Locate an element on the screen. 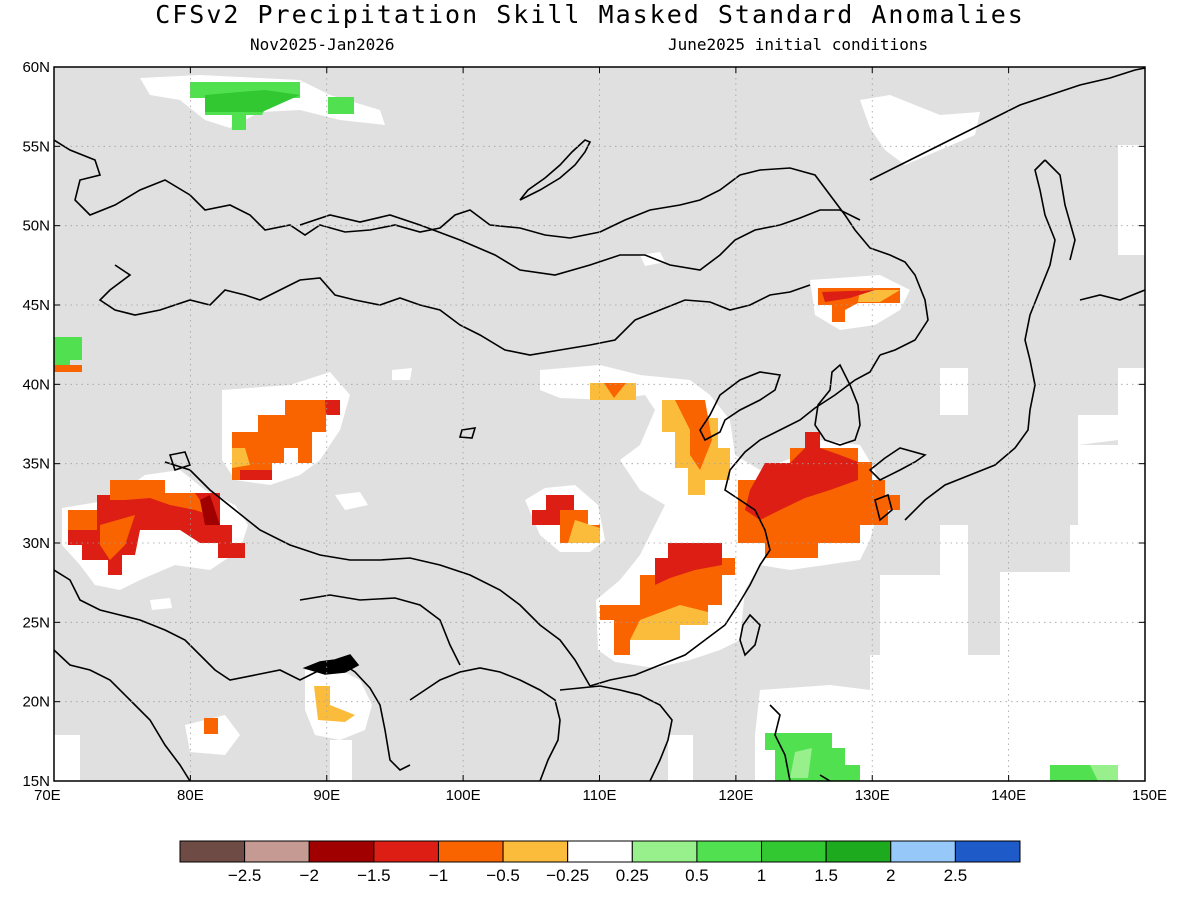  longitude-labels: 70E 80E 90E 100E 110E 120E 130E 140E 150E is located at coordinates (600, 795).